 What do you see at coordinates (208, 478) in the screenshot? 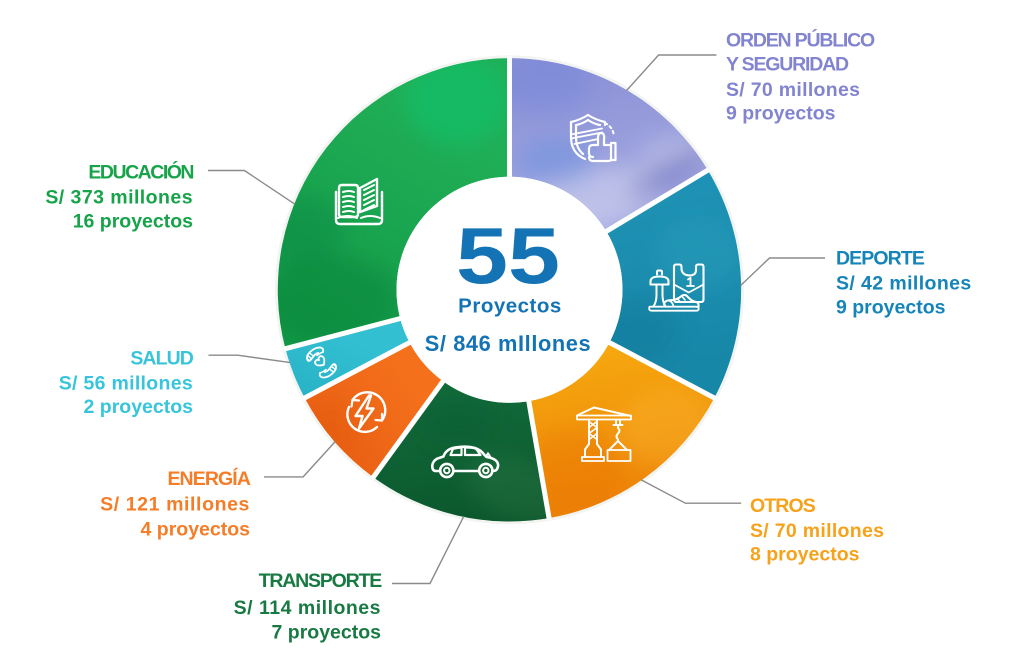
I see `svg-text: ENERGÍA` at bounding box center [208, 478].